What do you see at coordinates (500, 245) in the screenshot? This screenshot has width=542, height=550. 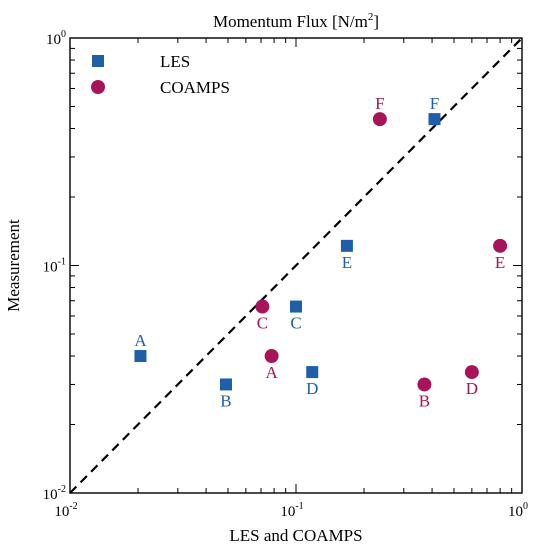 I see `coamps-point-e` at bounding box center [500, 245].